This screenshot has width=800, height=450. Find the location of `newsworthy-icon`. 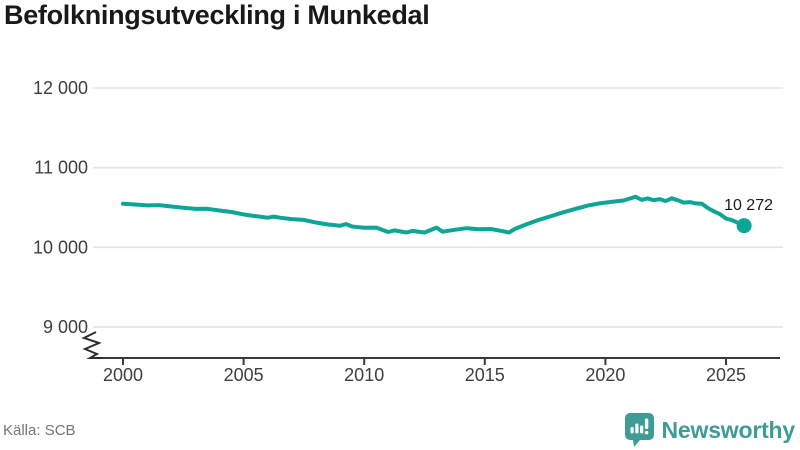

newsworthy-icon is located at coordinates (639, 429).